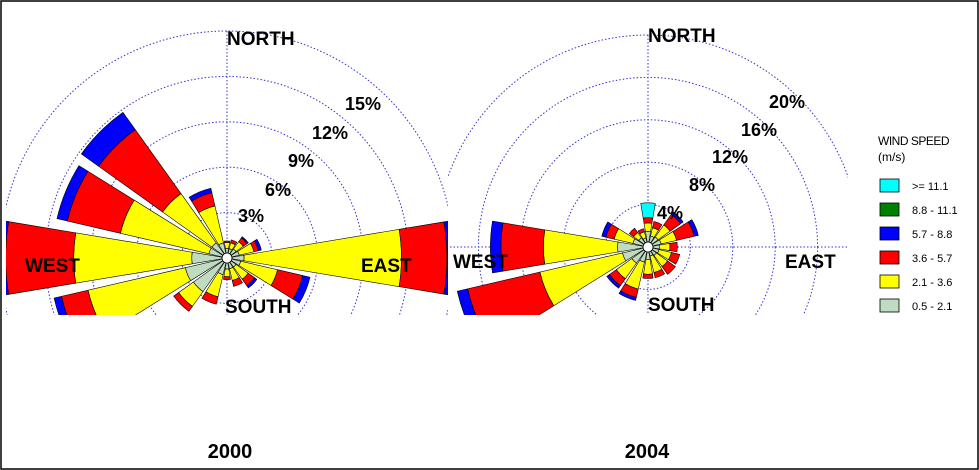 The image size is (979, 470). What do you see at coordinates (301, 161) in the screenshot?
I see `radial-tick-label: 9%` at bounding box center [301, 161].